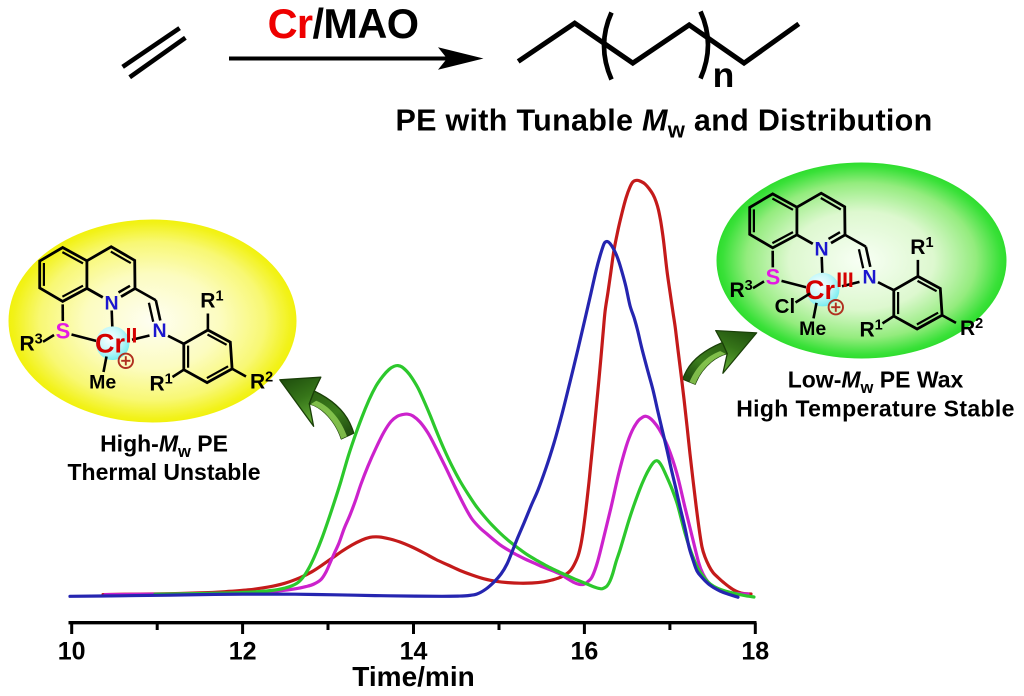  What do you see at coordinates (785, 306) in the screenshot?
I see `svg-text: Cl` at bounding box center [785, 306].